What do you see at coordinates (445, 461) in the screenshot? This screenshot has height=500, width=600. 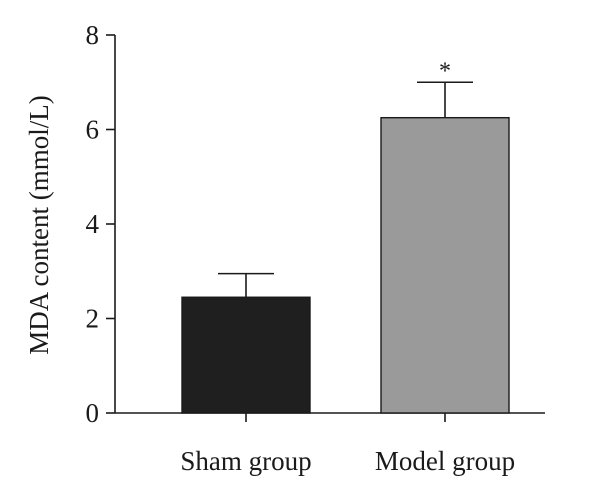 I see `x-tick-label: Model group` at bounding box center [445, 461].